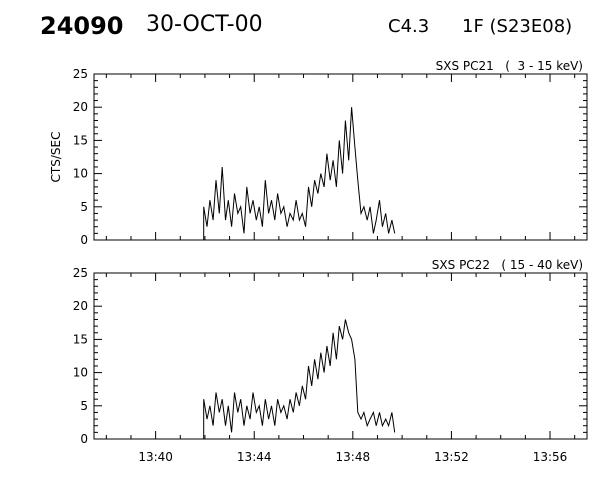 Image resolution: width=600 pixels, height=480 pixels. Describe the element at coordinates (451, 457) in the screenshot. I see `x-tick-label: 13:52` at that location.